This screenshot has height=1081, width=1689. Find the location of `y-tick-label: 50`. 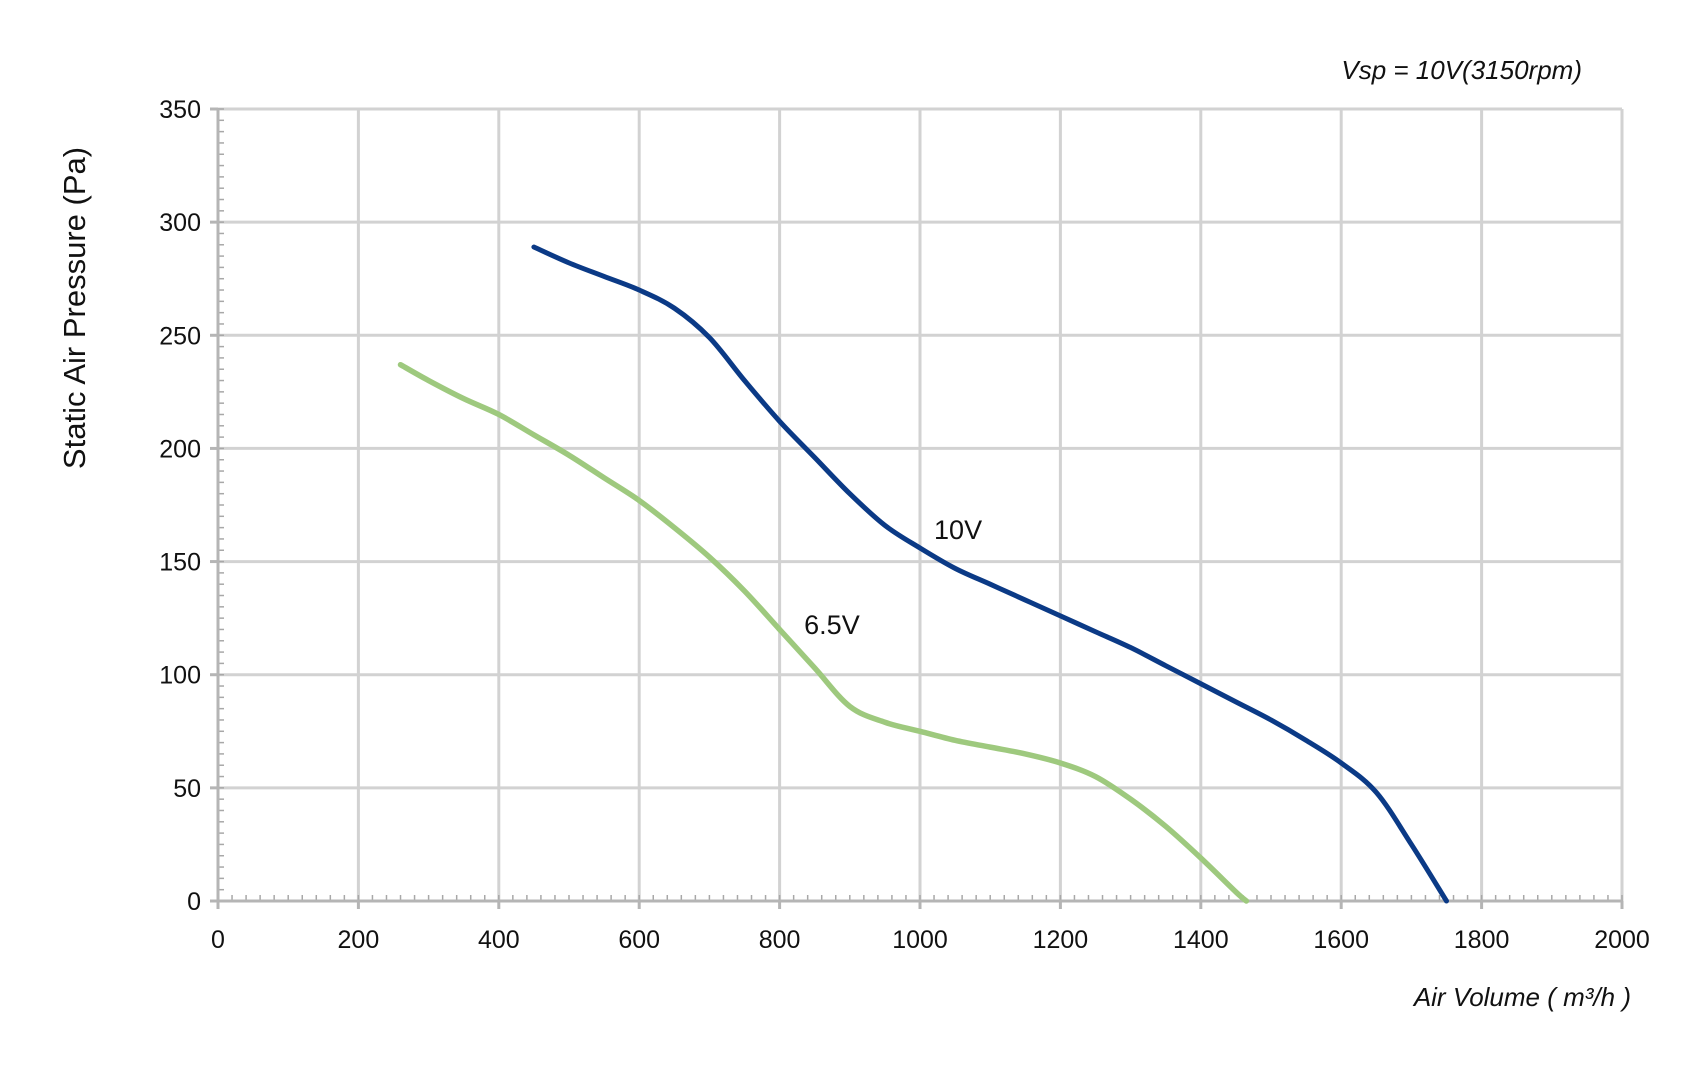

y-tick-label: 50 is located at coordinates (187, 789).